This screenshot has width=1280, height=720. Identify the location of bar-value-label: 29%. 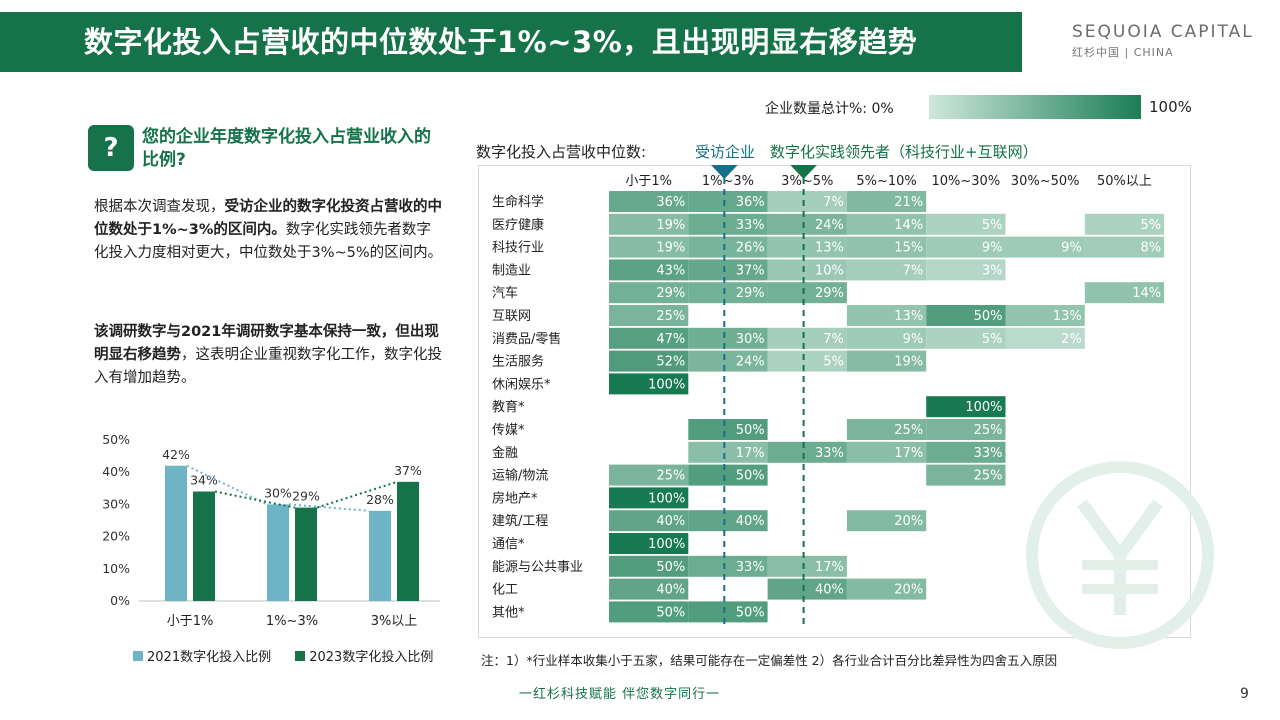
(306, 496).